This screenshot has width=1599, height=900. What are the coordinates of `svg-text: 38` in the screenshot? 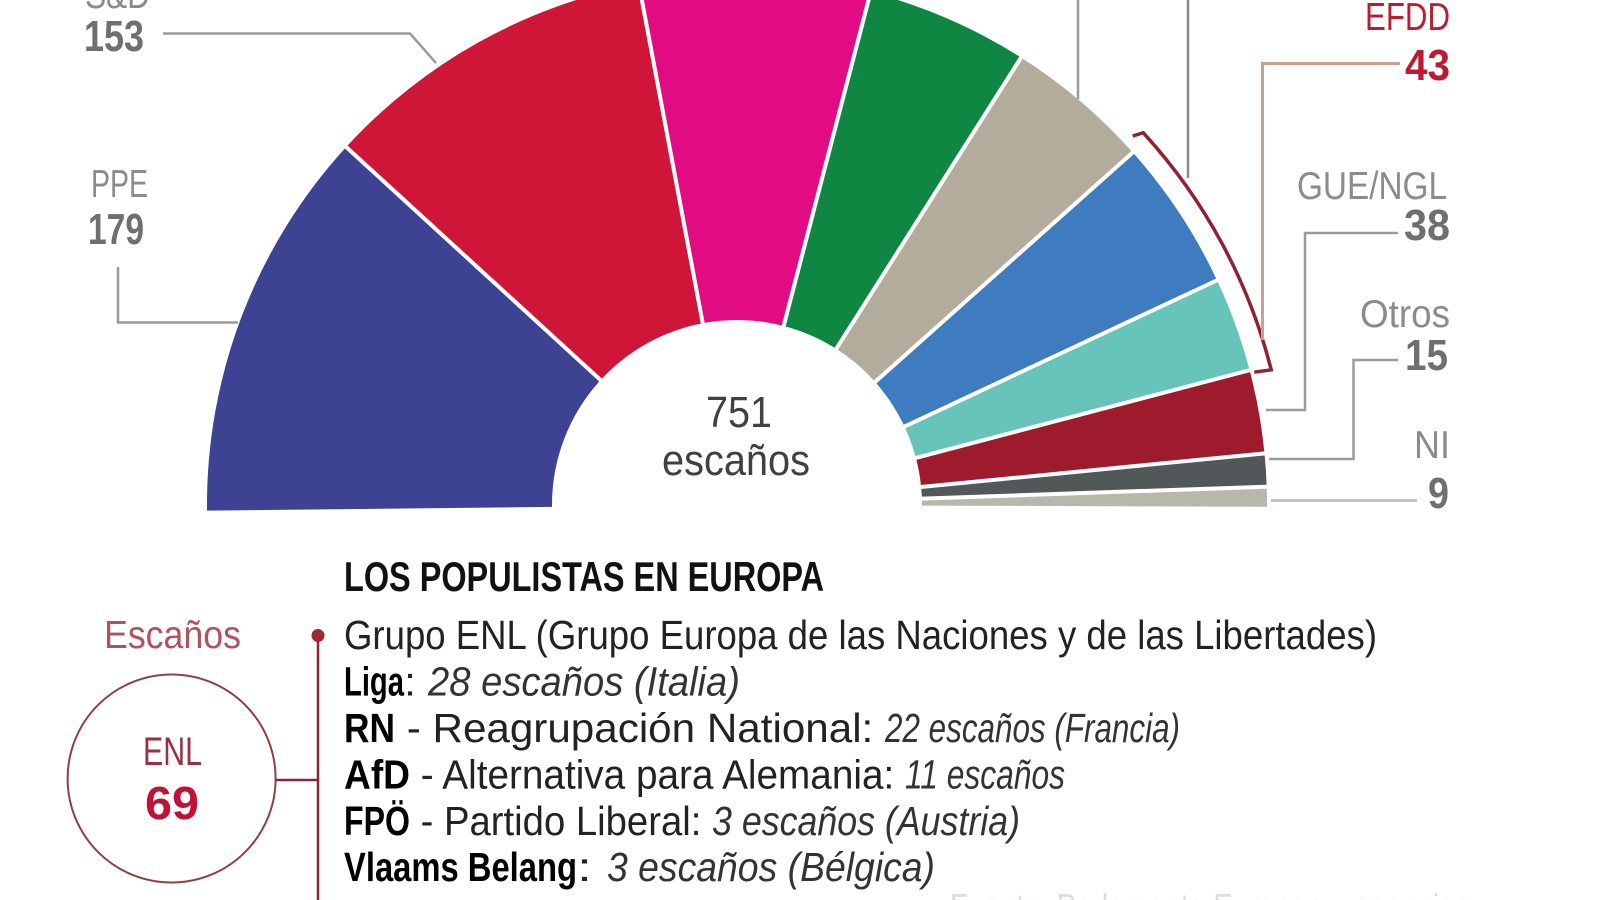 It's located at (1427, 225).